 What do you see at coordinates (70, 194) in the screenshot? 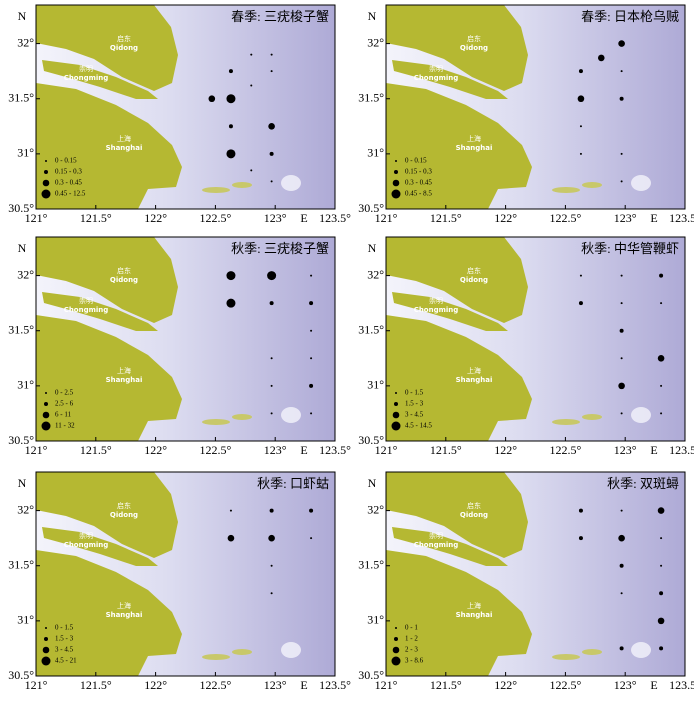
I see `legend-label: 0.45 - 12.5` at bounding box center [70, 194].